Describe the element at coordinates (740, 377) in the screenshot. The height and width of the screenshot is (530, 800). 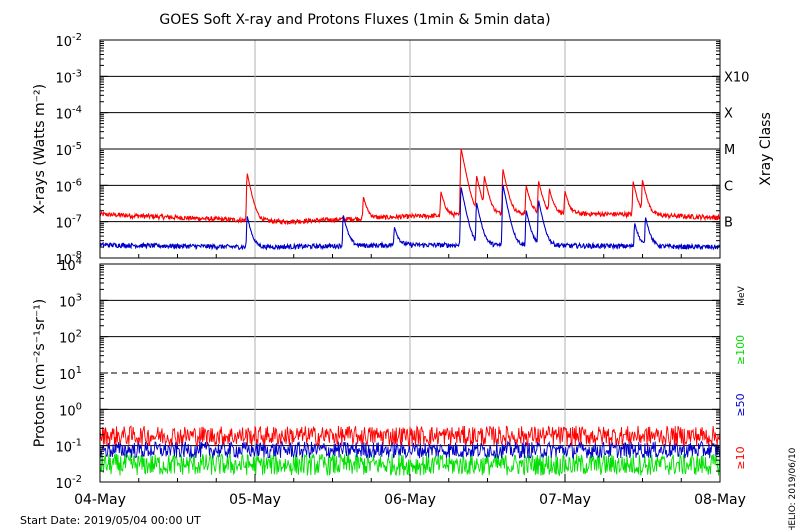
I see `proton-energy-legend: ≥10 ≥50 ≥100 MeV` at that location.